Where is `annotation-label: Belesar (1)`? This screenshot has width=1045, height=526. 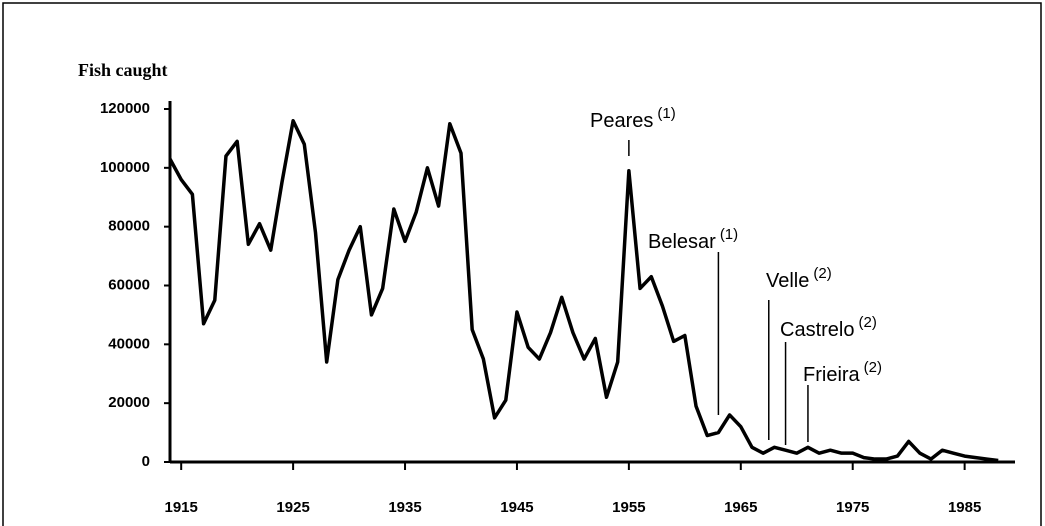
annotation-label: Belesar (1) is located at coordinates (693, 239).